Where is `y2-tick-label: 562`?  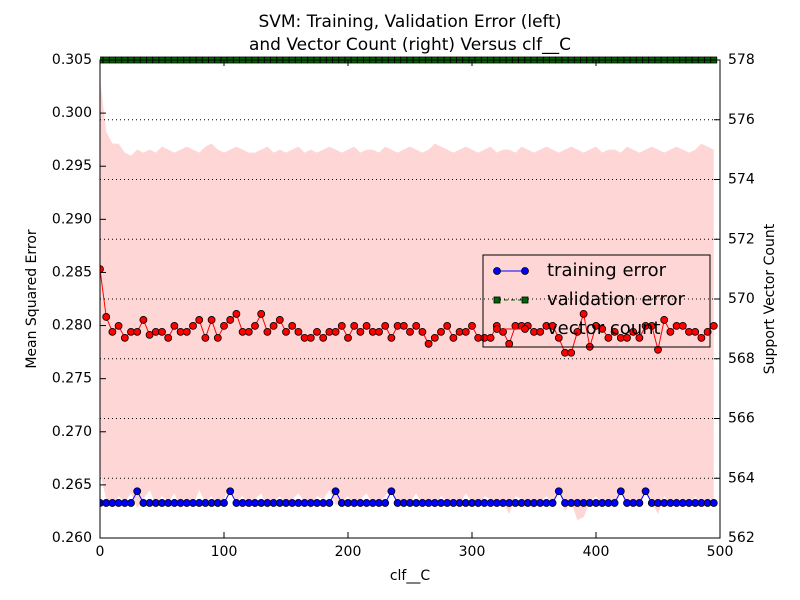
y2-tick-label: 562 is located at coordinates (741, 538).